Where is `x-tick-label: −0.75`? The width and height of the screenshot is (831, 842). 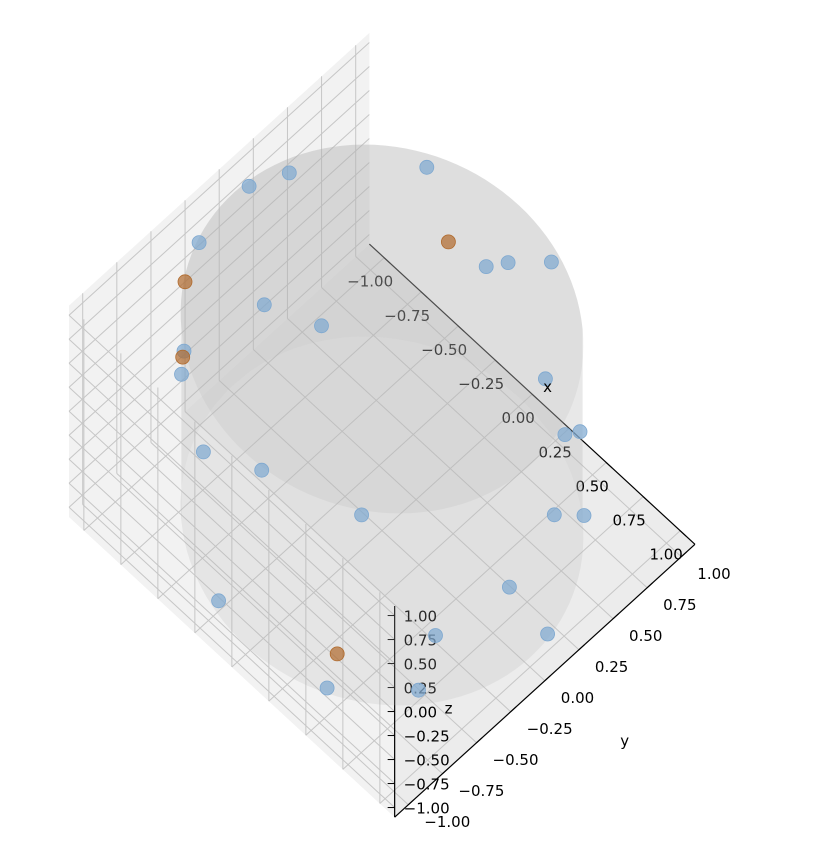
x-tick-label: −0.75 is located at coordinates (407, 316).